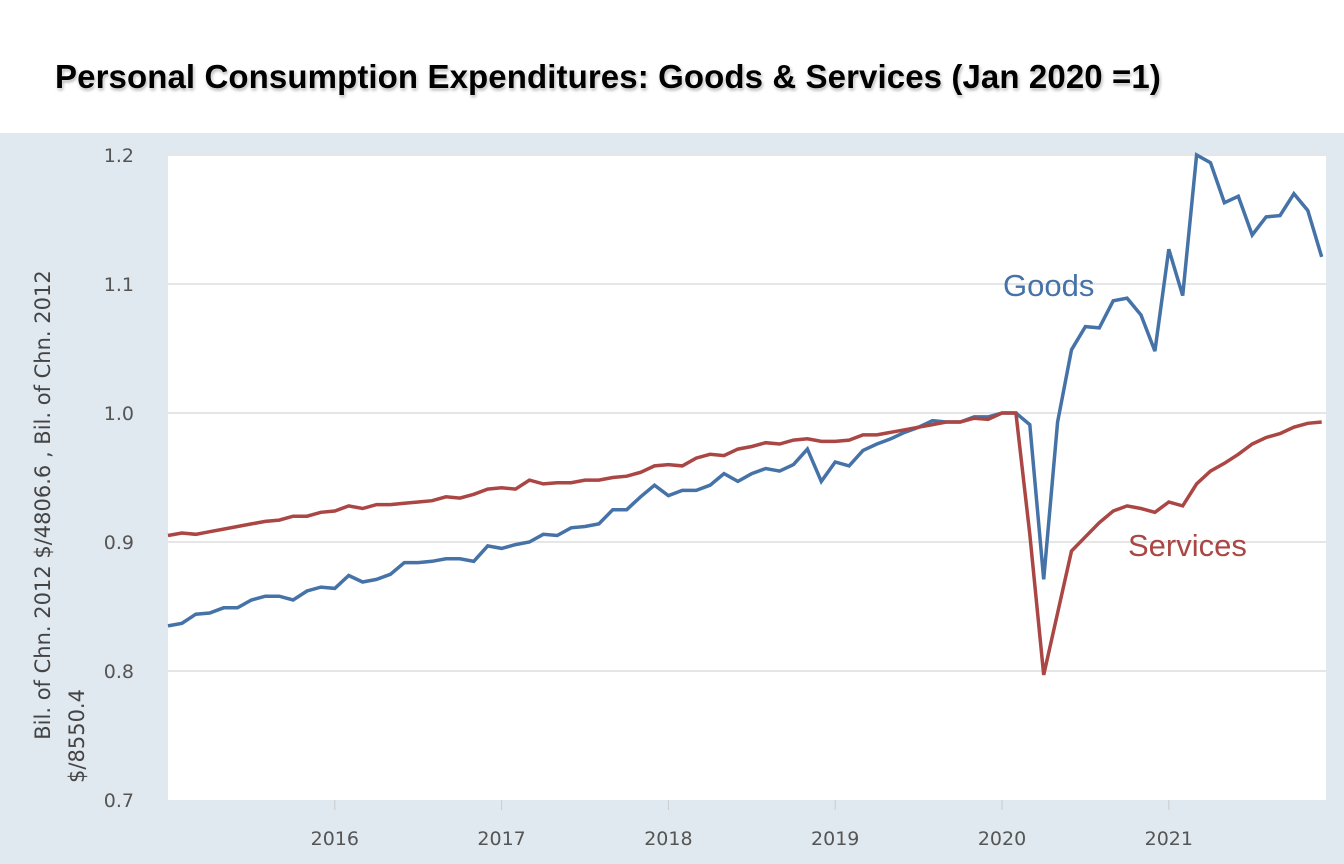 Image resolution: width=1344 pixels, height=864 pixels. What do you see at coordinates (119, 156) in the screenshot?
I see `y-tick-label: 1.2` at bounding box center [119, 156].